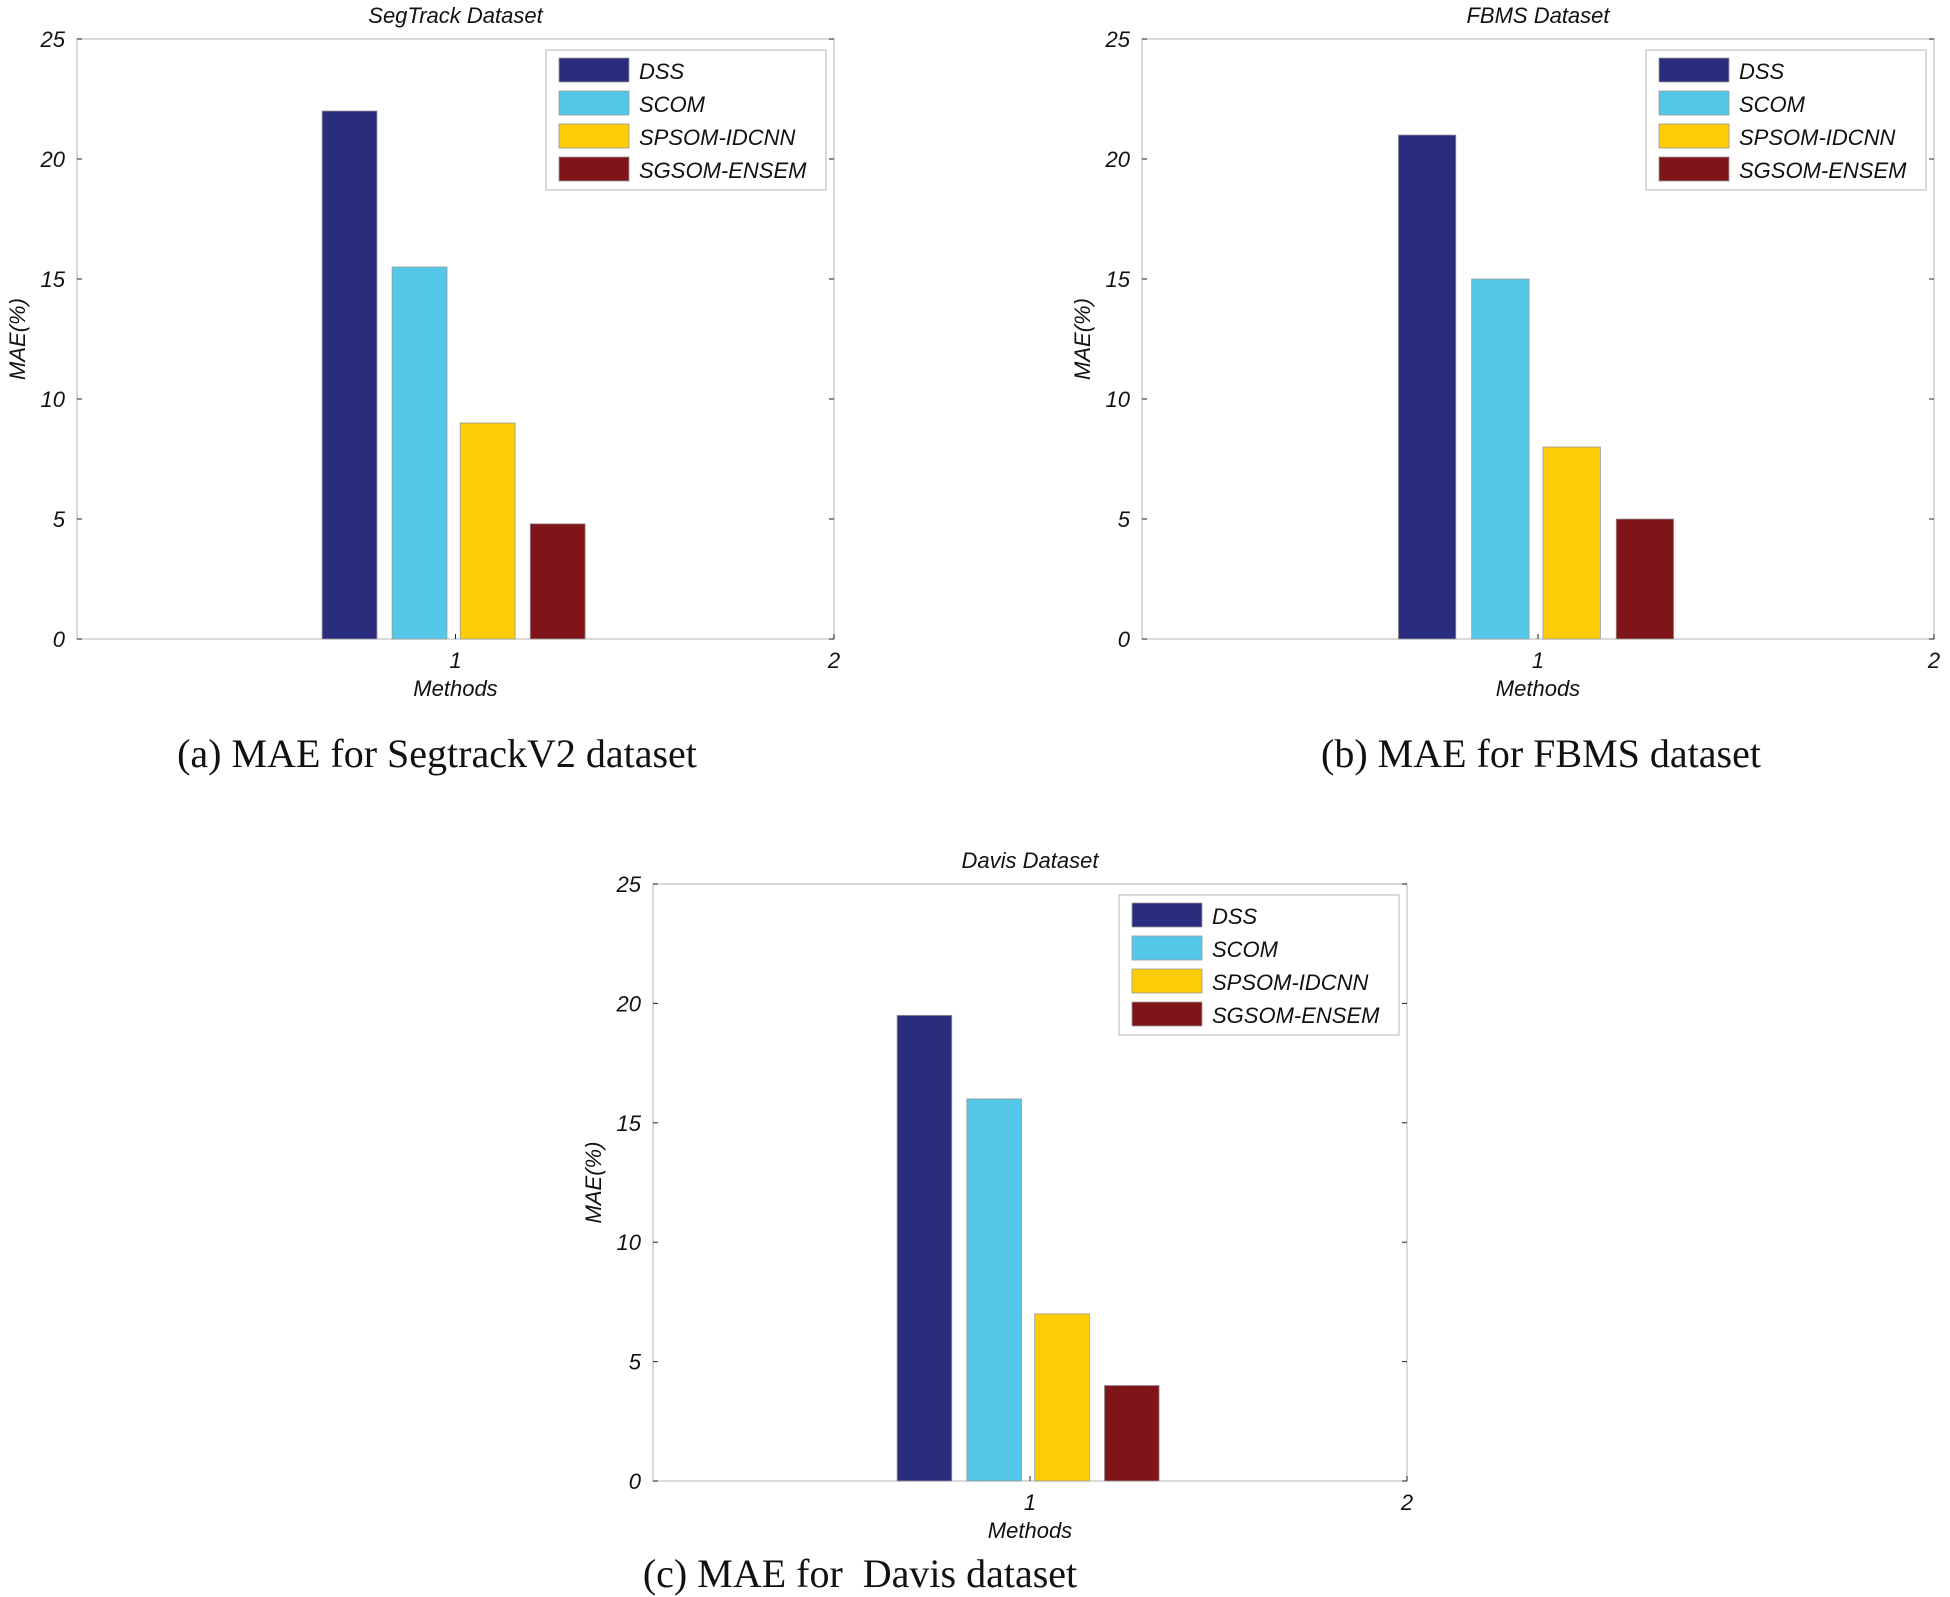 This screenshot has width=1950, height=1597. Describe the element at coordinates (1541, 753) in the screenshot. I see `caption-b: (b) MAE for FBMS dataset` at that location.